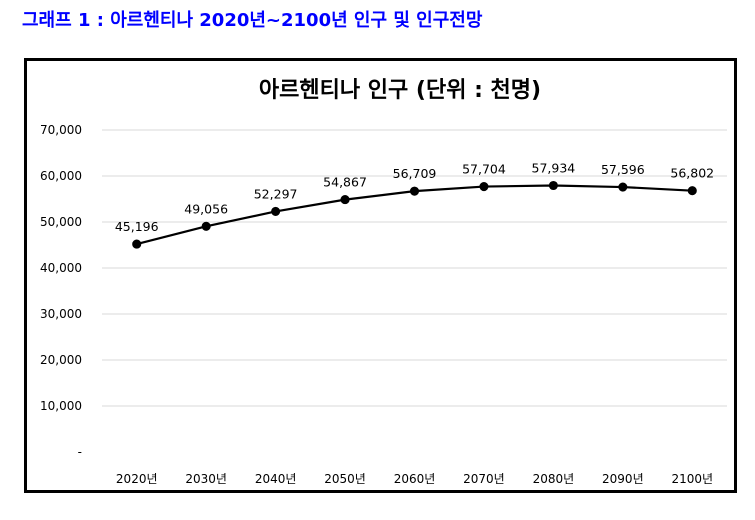 The image size is (755, 520). What do you see at coordinates (415, 173) in the screenshot?
I see `data-label: 56,709` at bounding box center [415, 173].